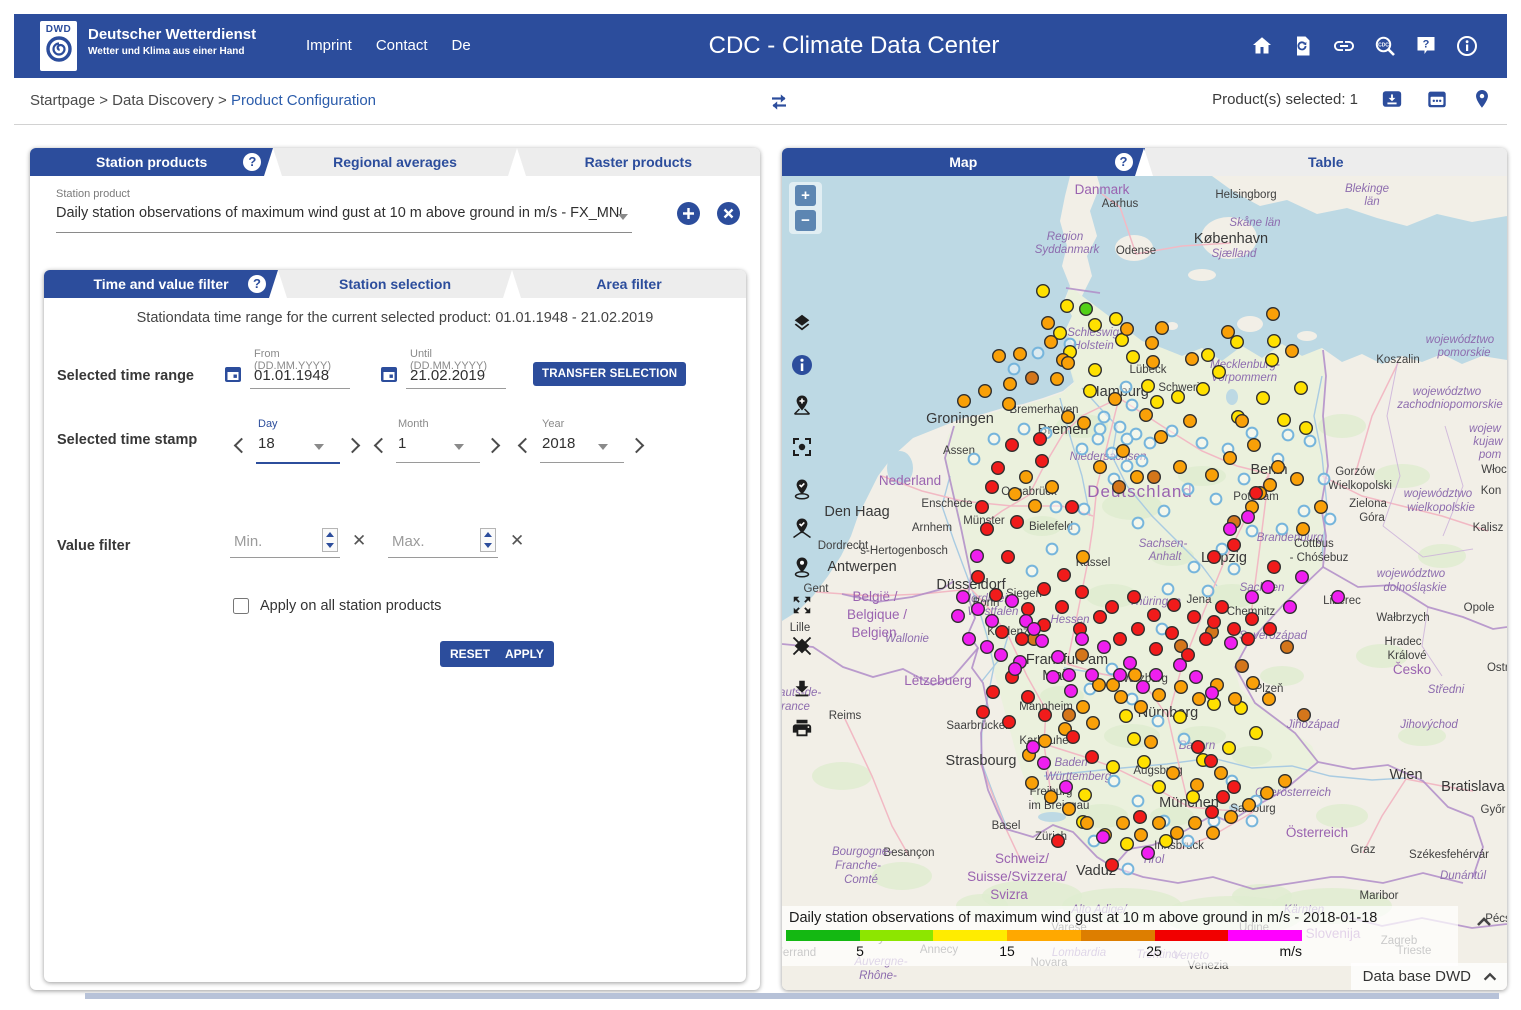  What do you see at coordinates (629, 284) in the screenshot?
I see `tab-area-filter: Area filter` at bounding box center [629, 284].